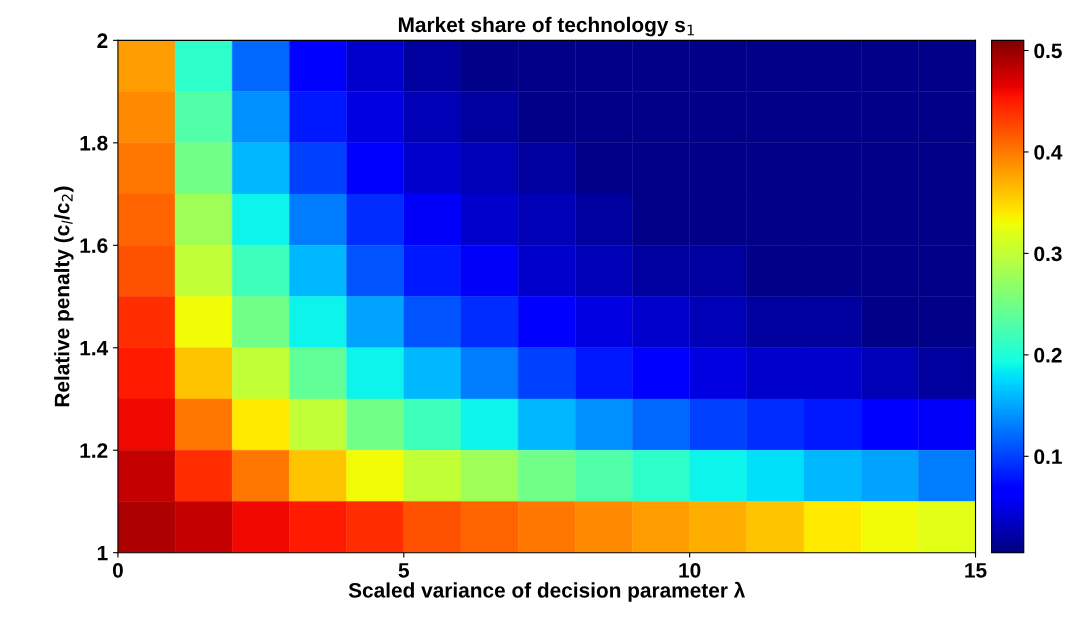 The height and width of the screenshot is (621, 1072). Describe the element at coordinates (1048, 152) in the screenshot. I see `color-bar-label: 0.4` at that location.